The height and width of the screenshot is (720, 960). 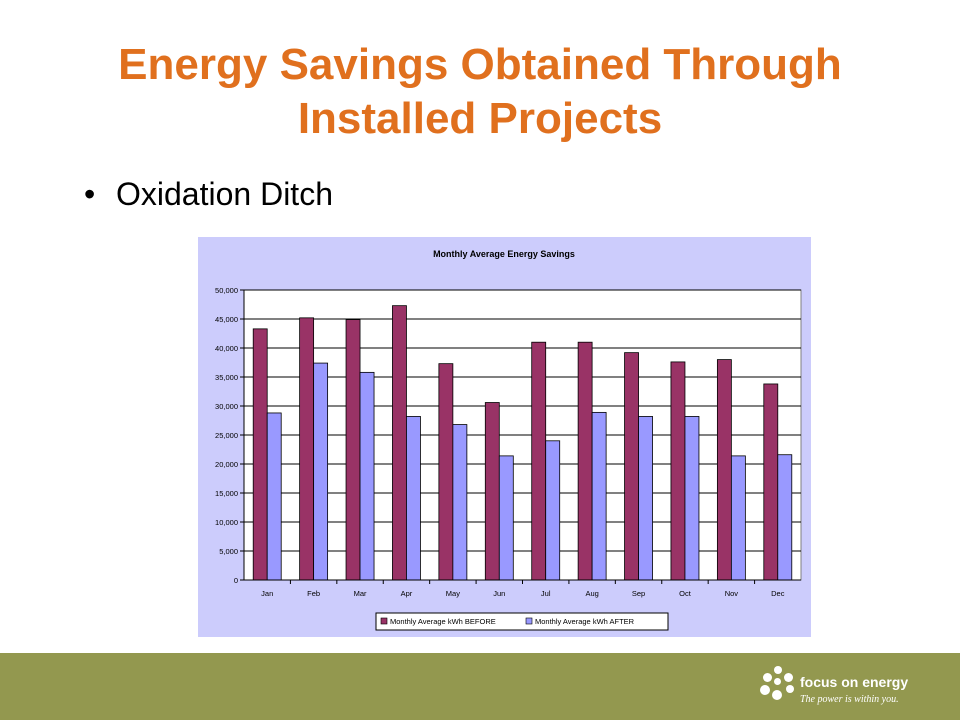 I want to click on bar-after-may, so click(x=460, y=502).